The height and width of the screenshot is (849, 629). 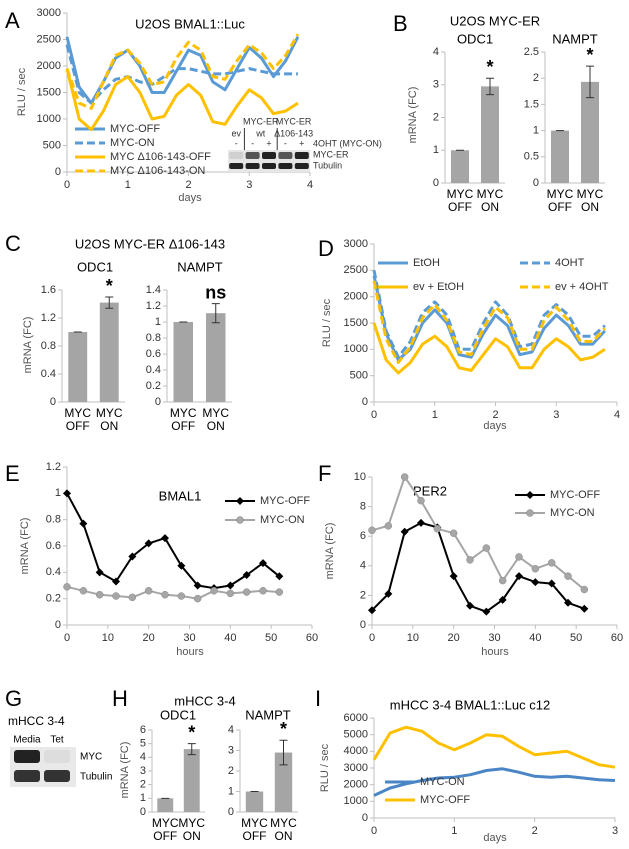 I want to click on x-tick-label: 40, so click(x=230, y=638).